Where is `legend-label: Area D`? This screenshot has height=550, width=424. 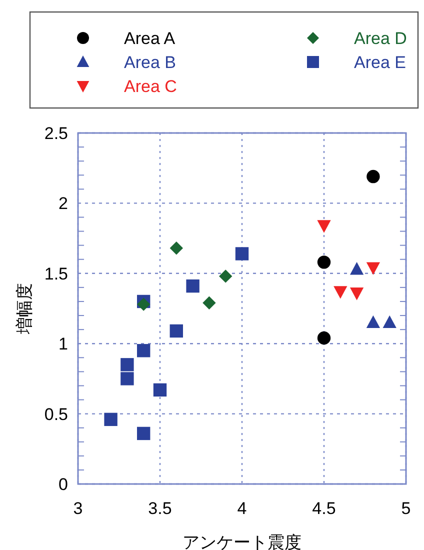 legend-label: Area D is located at coordinates (380, 38).